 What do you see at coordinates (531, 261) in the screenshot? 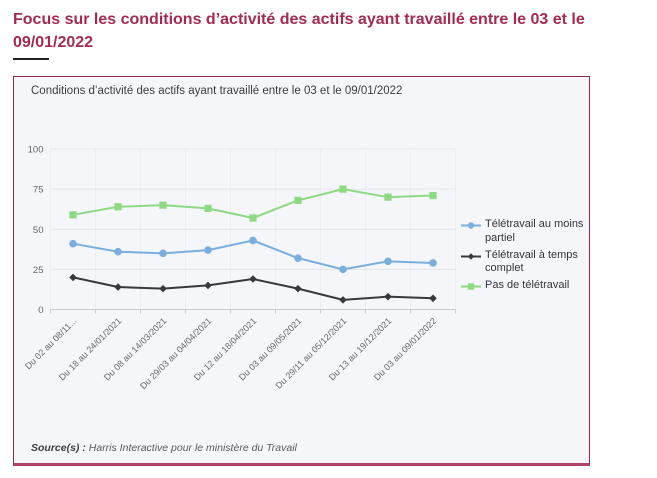
I see `legend-label: Télétravail à temps complet` at bounding box center [531, 261].